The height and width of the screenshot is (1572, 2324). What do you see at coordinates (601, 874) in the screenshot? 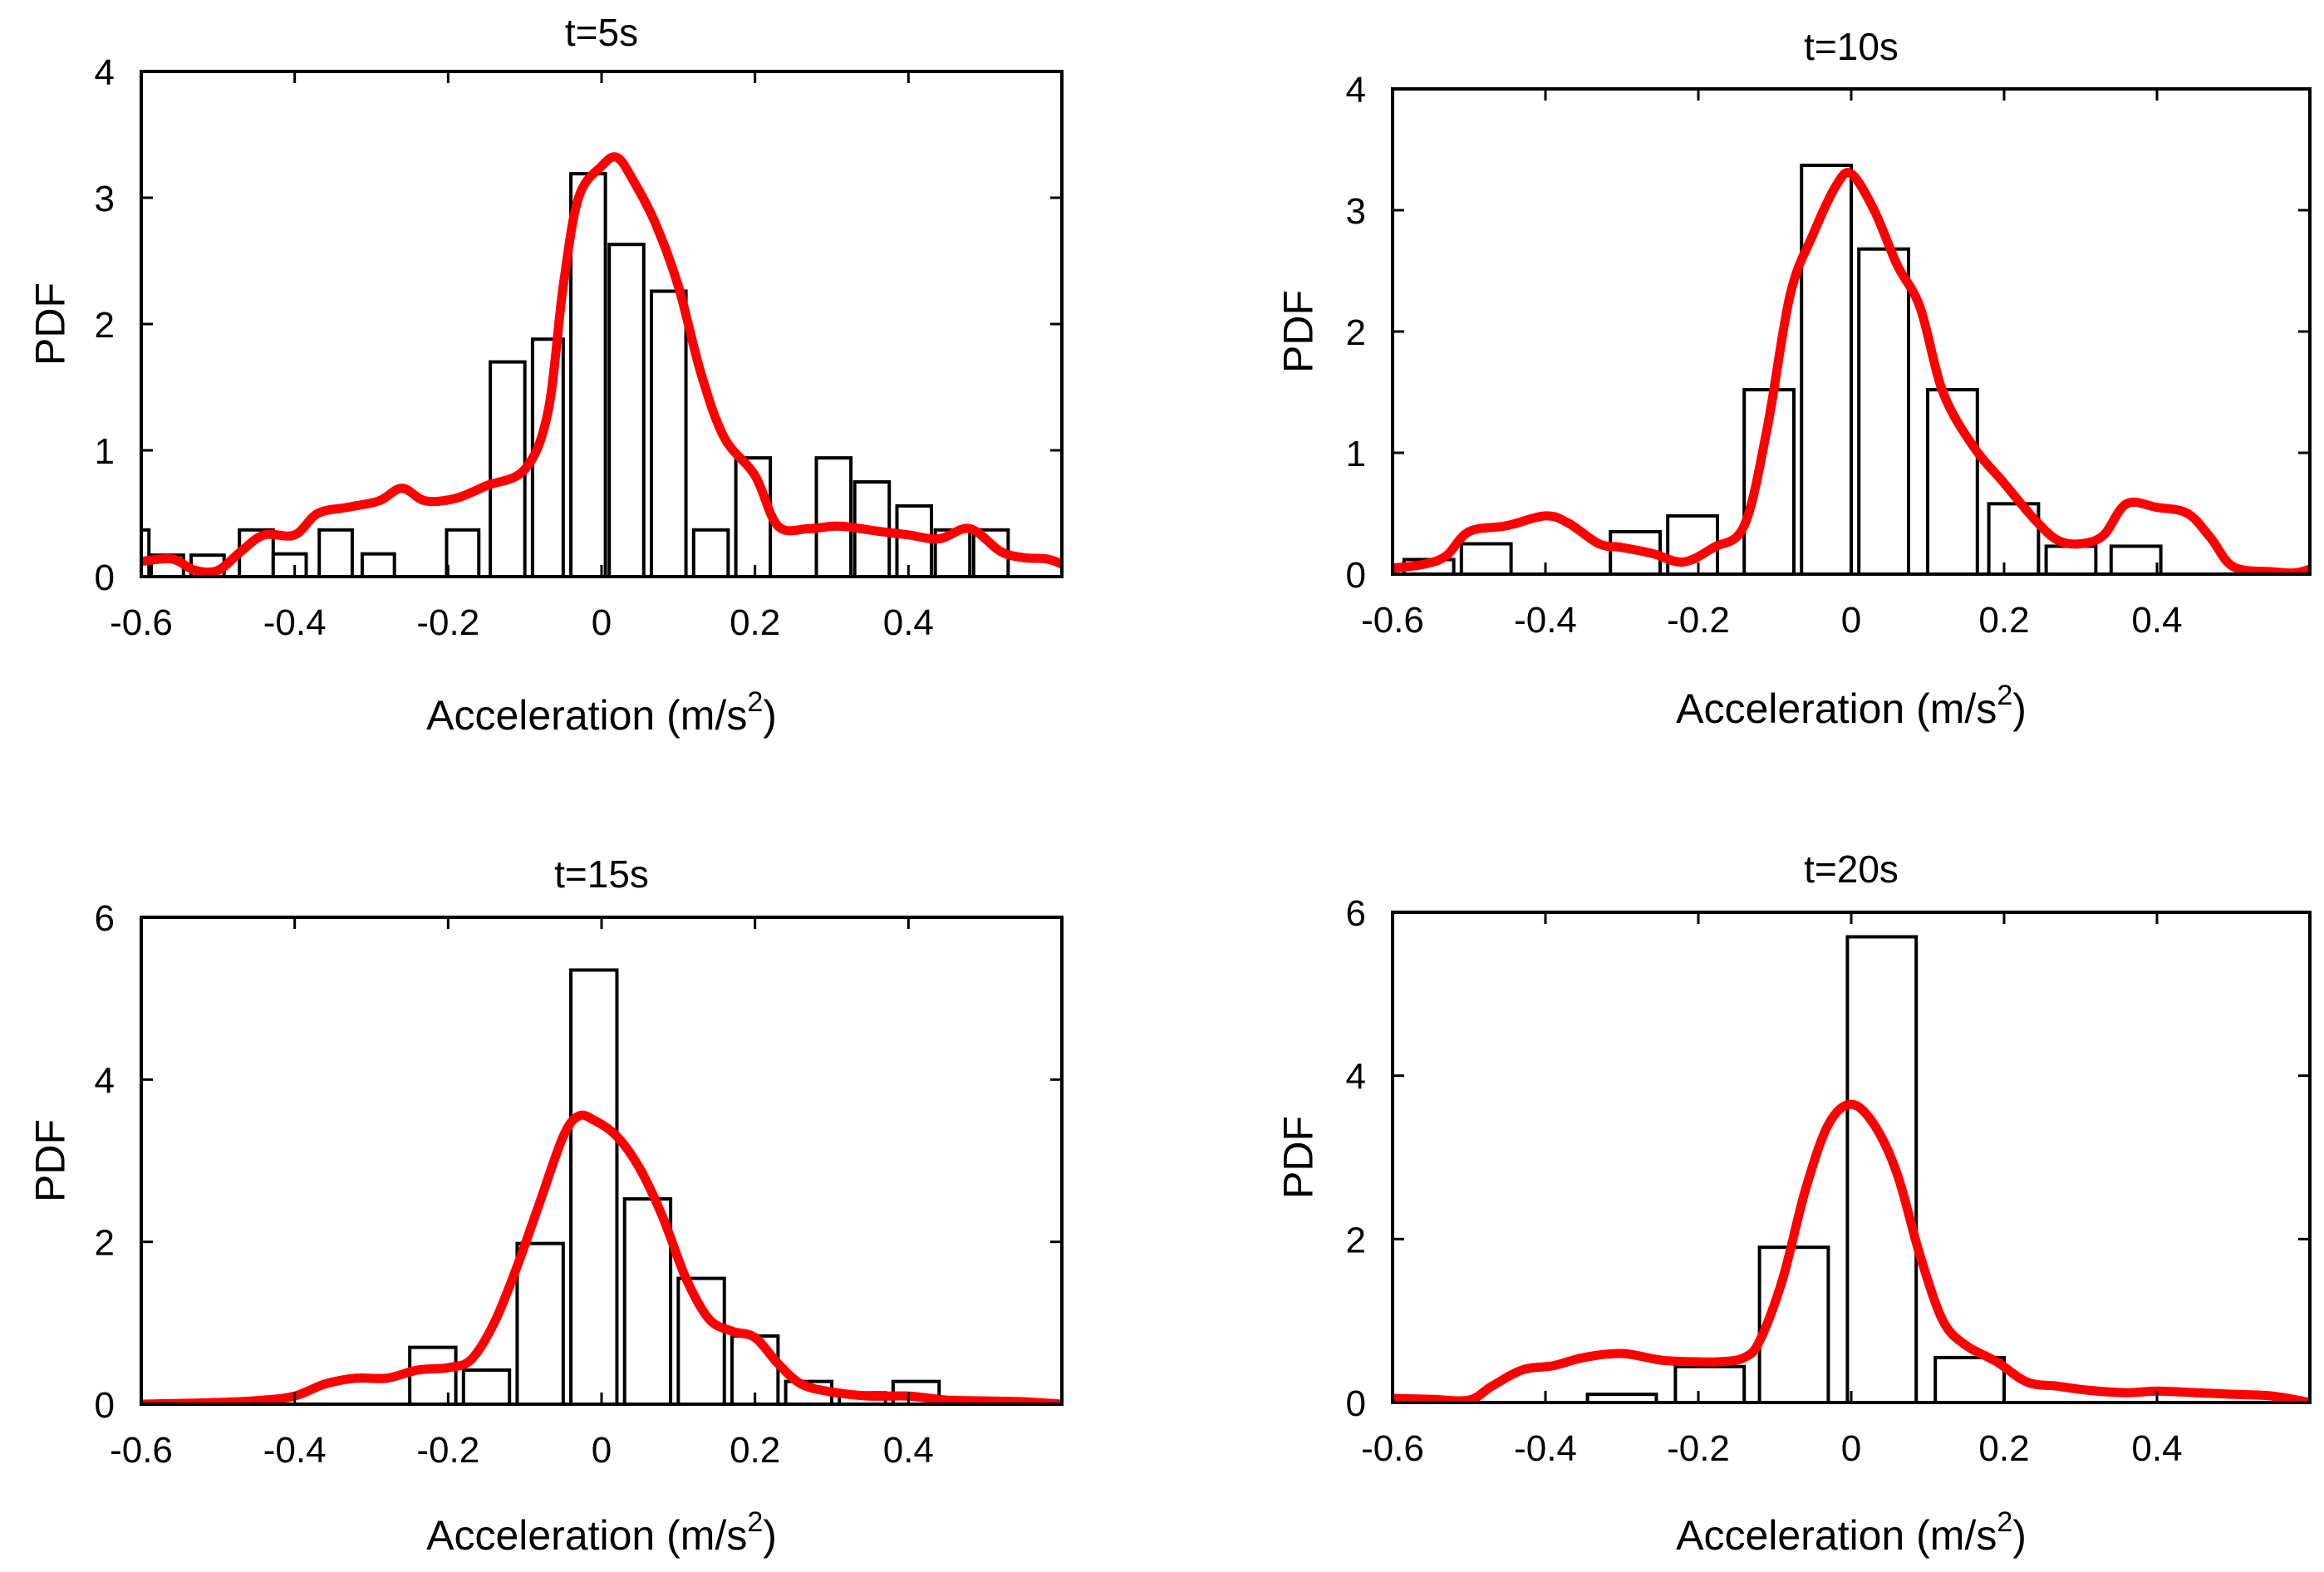
I see `panel-title: t=15s` at bounding box center [601, 874].